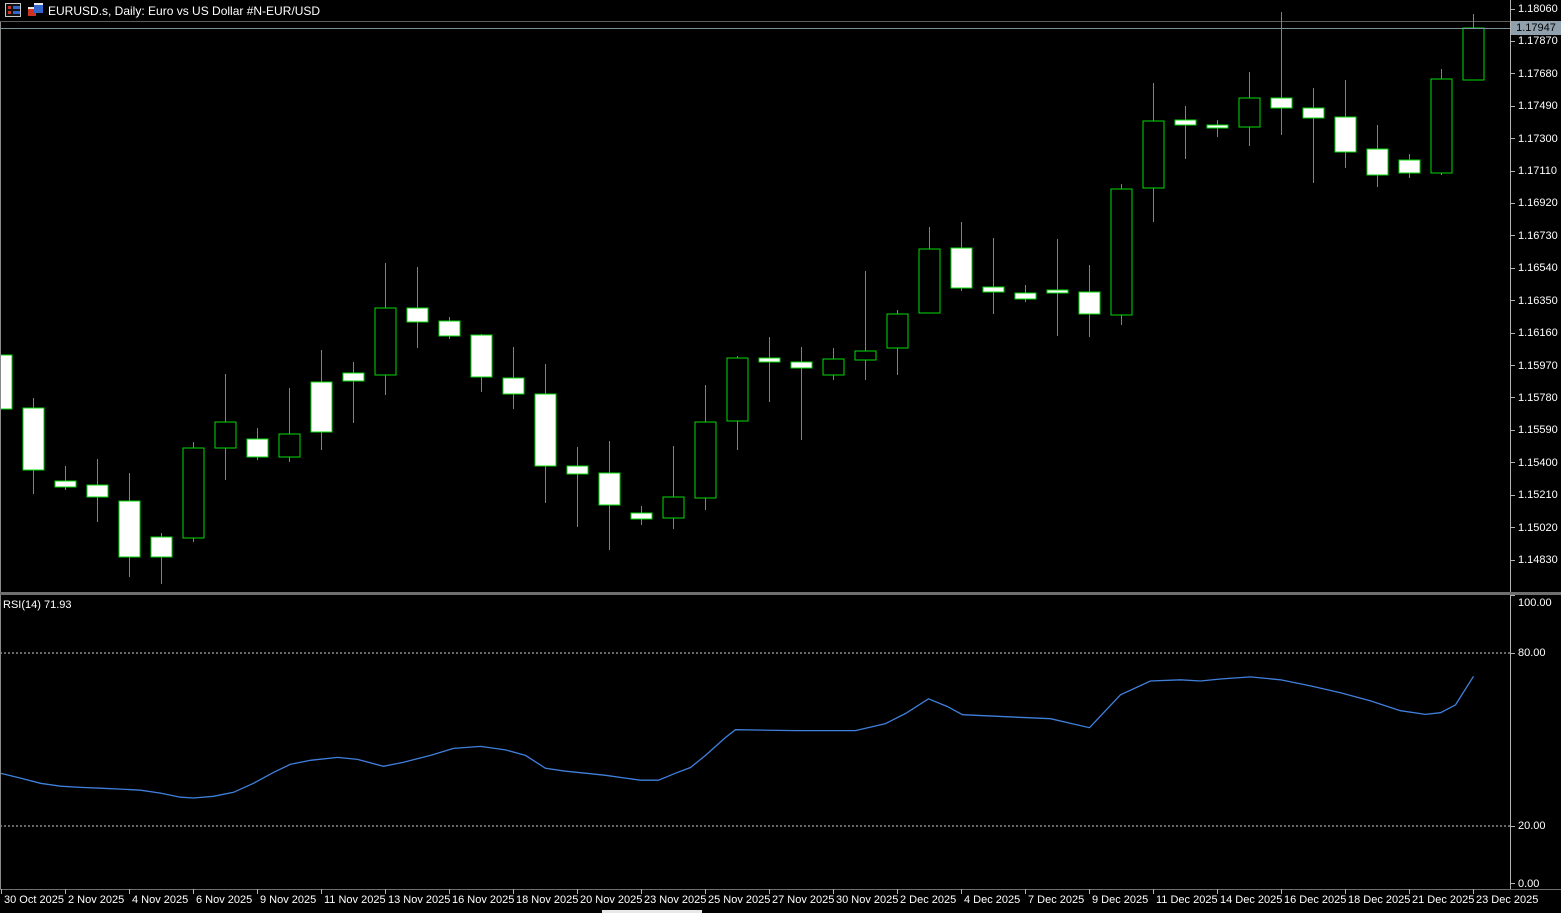 The height and width of the screenshot is (913, 1561). Describe the element at coordinates (1536, 28) in the screenshot. I see `bid-price-badge: 1.17947` at that location.